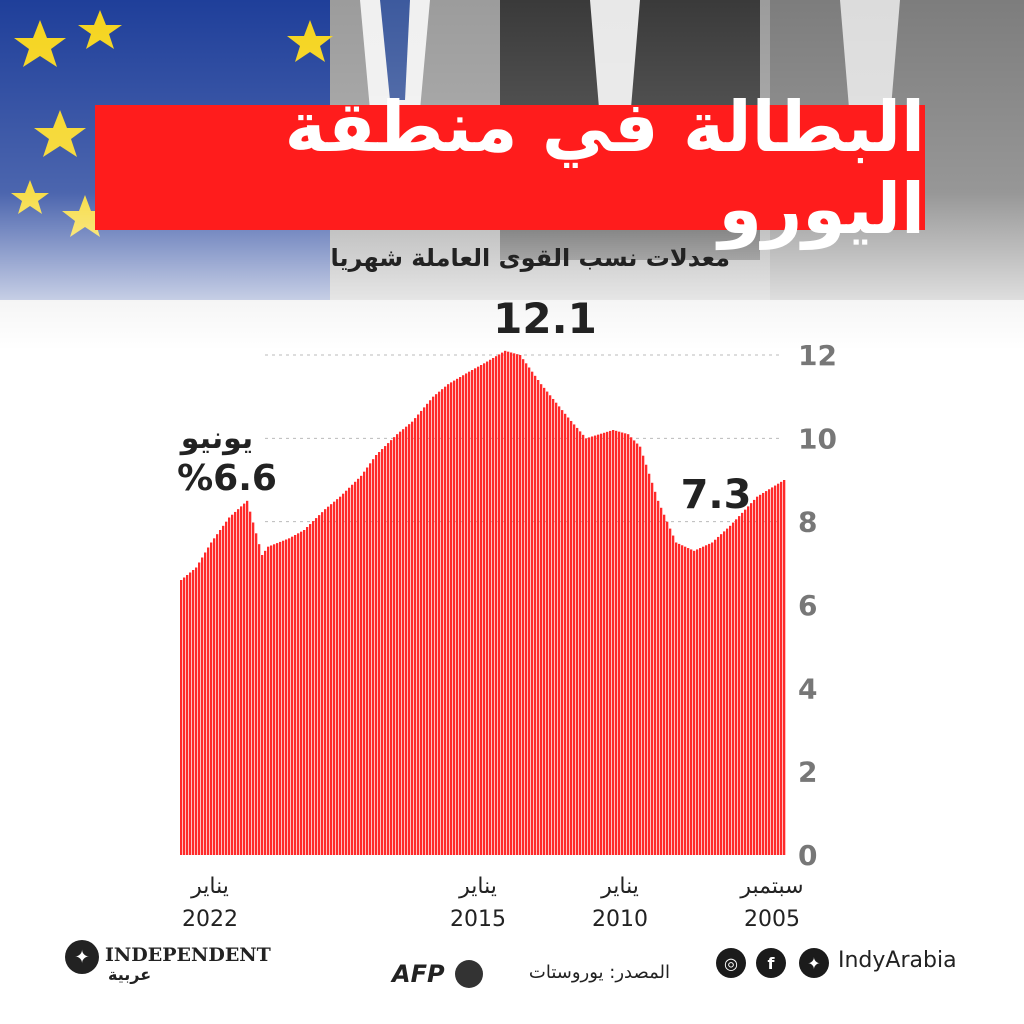  I want to click on facebook-icon: f, so click(771, 963).